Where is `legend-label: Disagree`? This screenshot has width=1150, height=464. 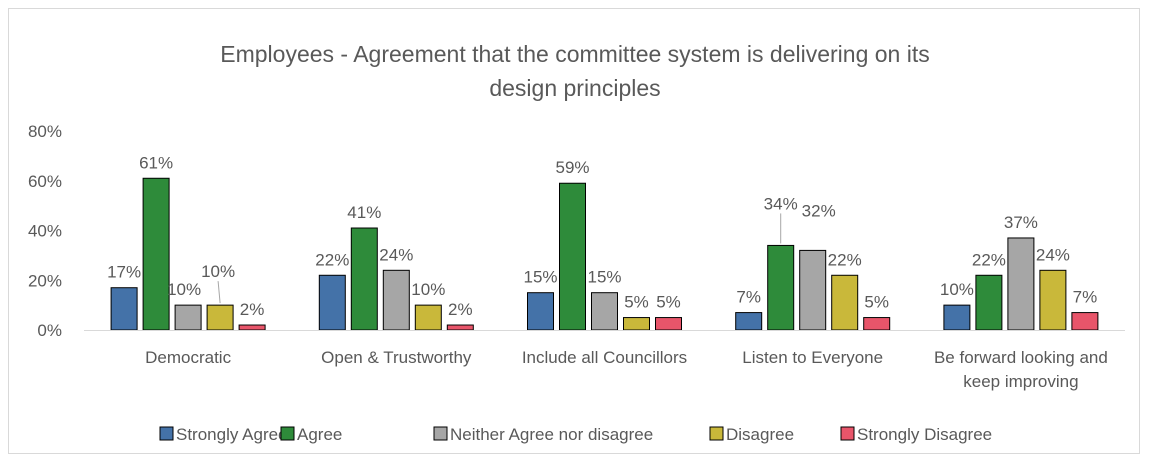 legend-label: Disagree is located at coordinates (760, 434).